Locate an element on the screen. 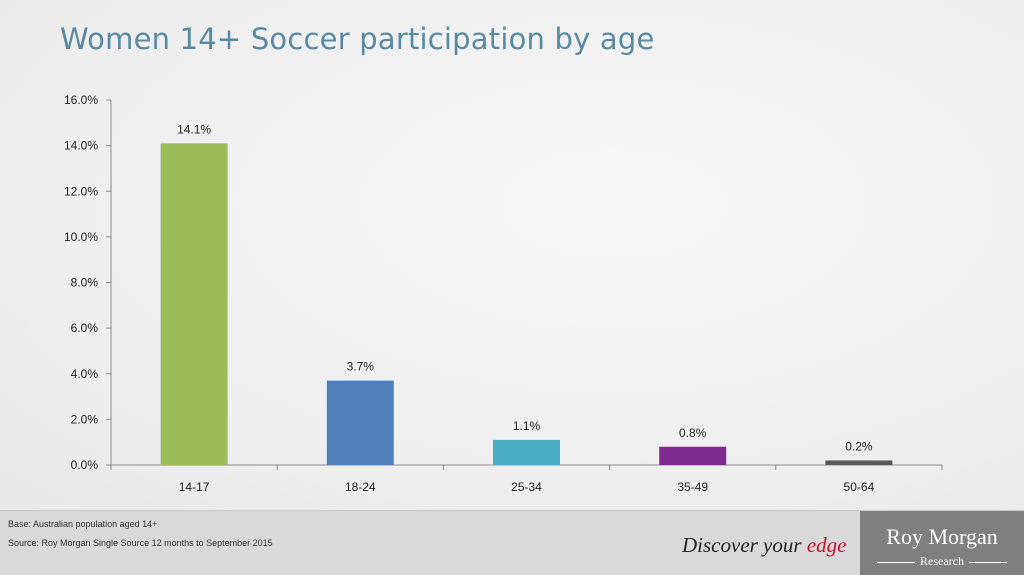  y-tick-label: 14.0% is located at coordinates (81, 146).